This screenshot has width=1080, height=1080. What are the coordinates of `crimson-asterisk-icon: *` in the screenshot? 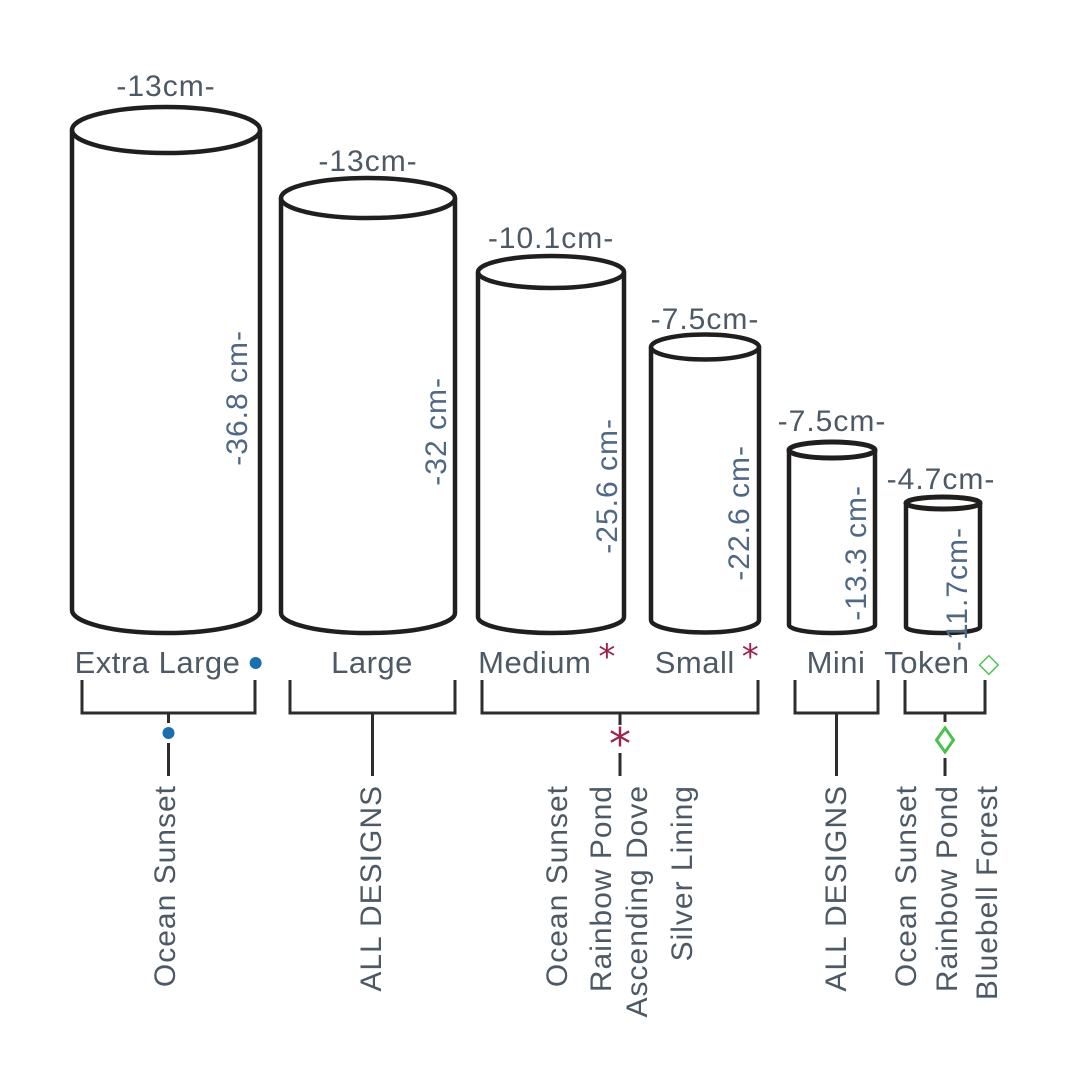 It's located at (620, 744).